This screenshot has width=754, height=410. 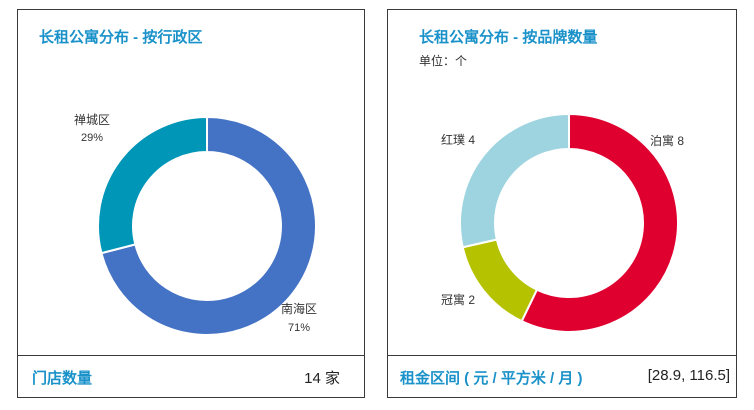 I want to click on slice-percent-nanhai: 71%, so click(x=299, y=328).